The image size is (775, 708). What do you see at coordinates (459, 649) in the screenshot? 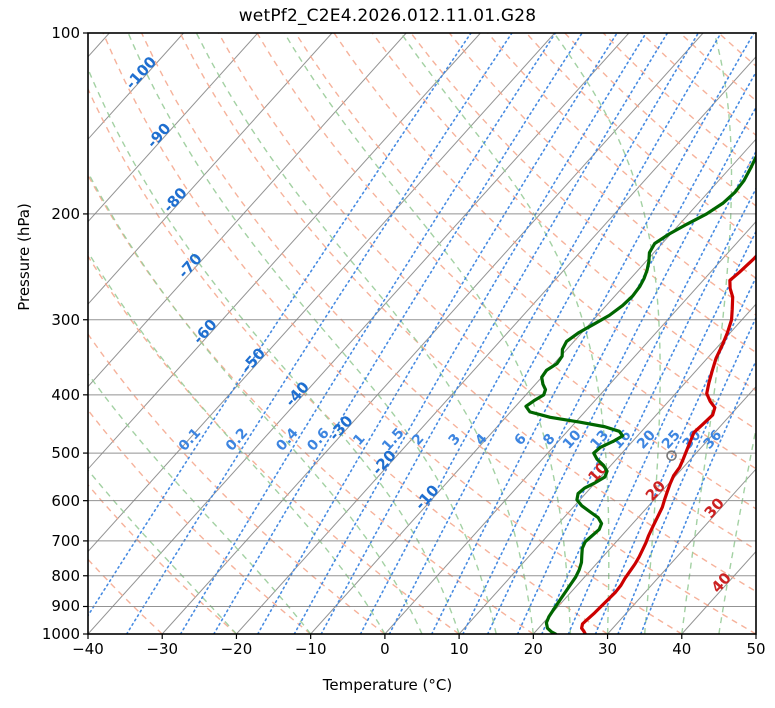
I see `x-tick-label: 10` at bounding box center [459, 649].